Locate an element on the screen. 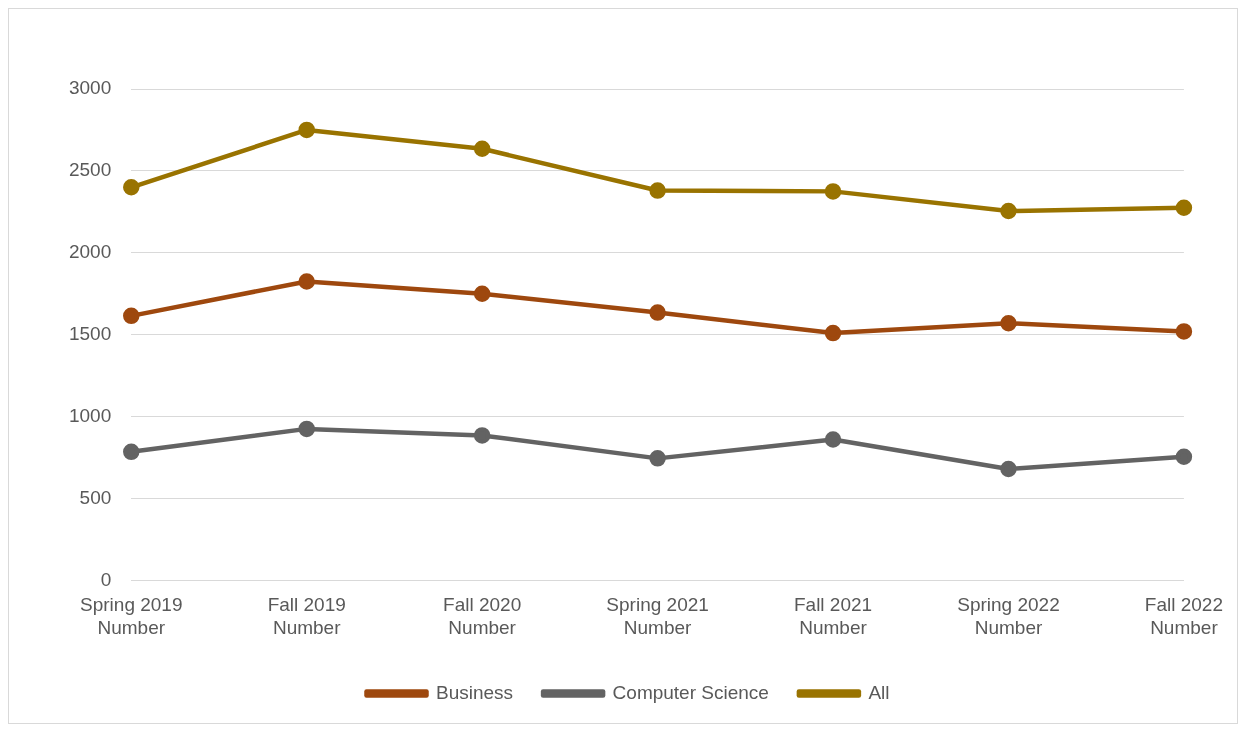 The image size is (1246, 732). x-tick-label: Fall 2022 Number is located at coordinates (1184, 616).